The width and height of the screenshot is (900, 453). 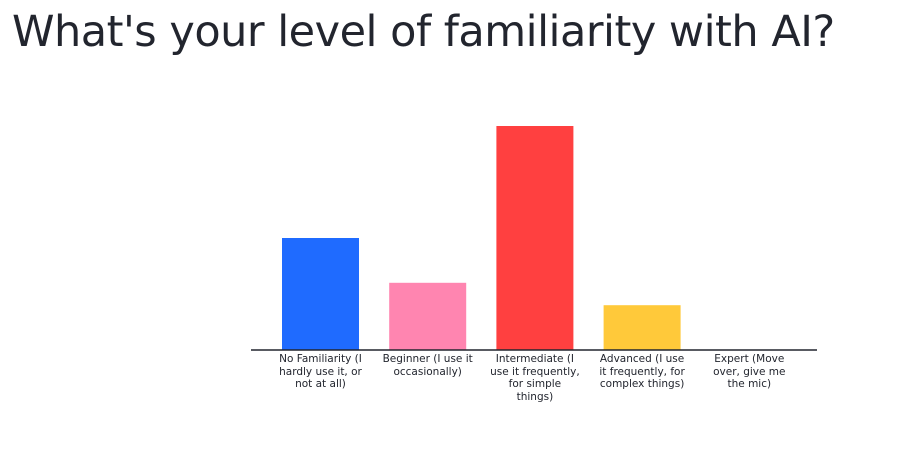 I want to click on category-label-2: Beginner (I use it occasionally), so click(x=427, y=365).